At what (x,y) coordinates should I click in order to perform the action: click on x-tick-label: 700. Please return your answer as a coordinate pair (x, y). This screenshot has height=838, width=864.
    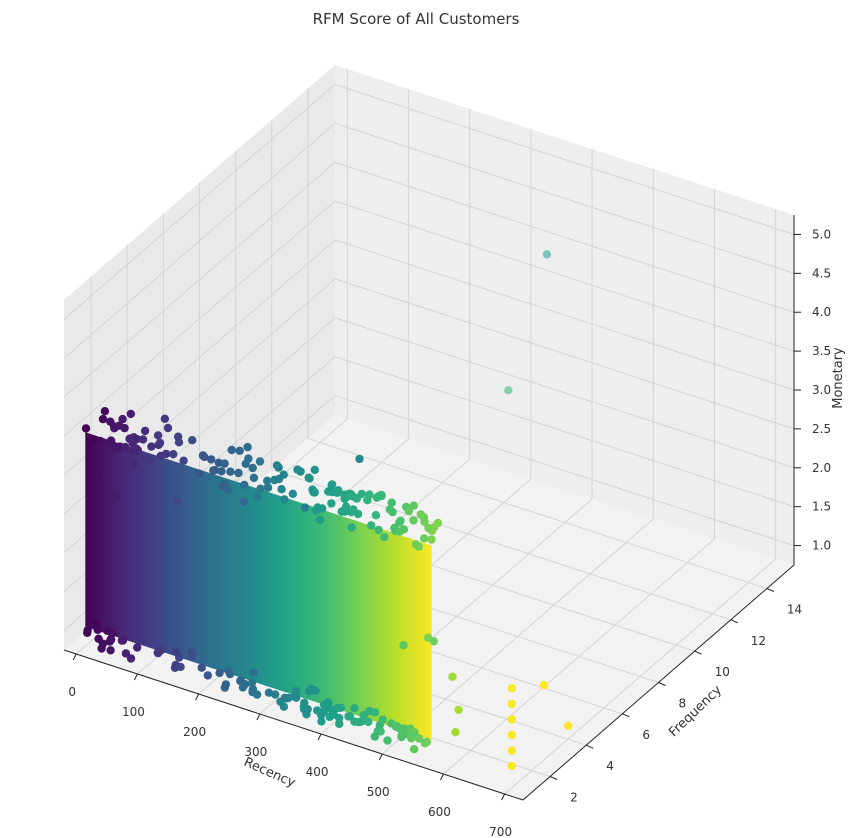
    Looking at the image, I should click on (500, 831).